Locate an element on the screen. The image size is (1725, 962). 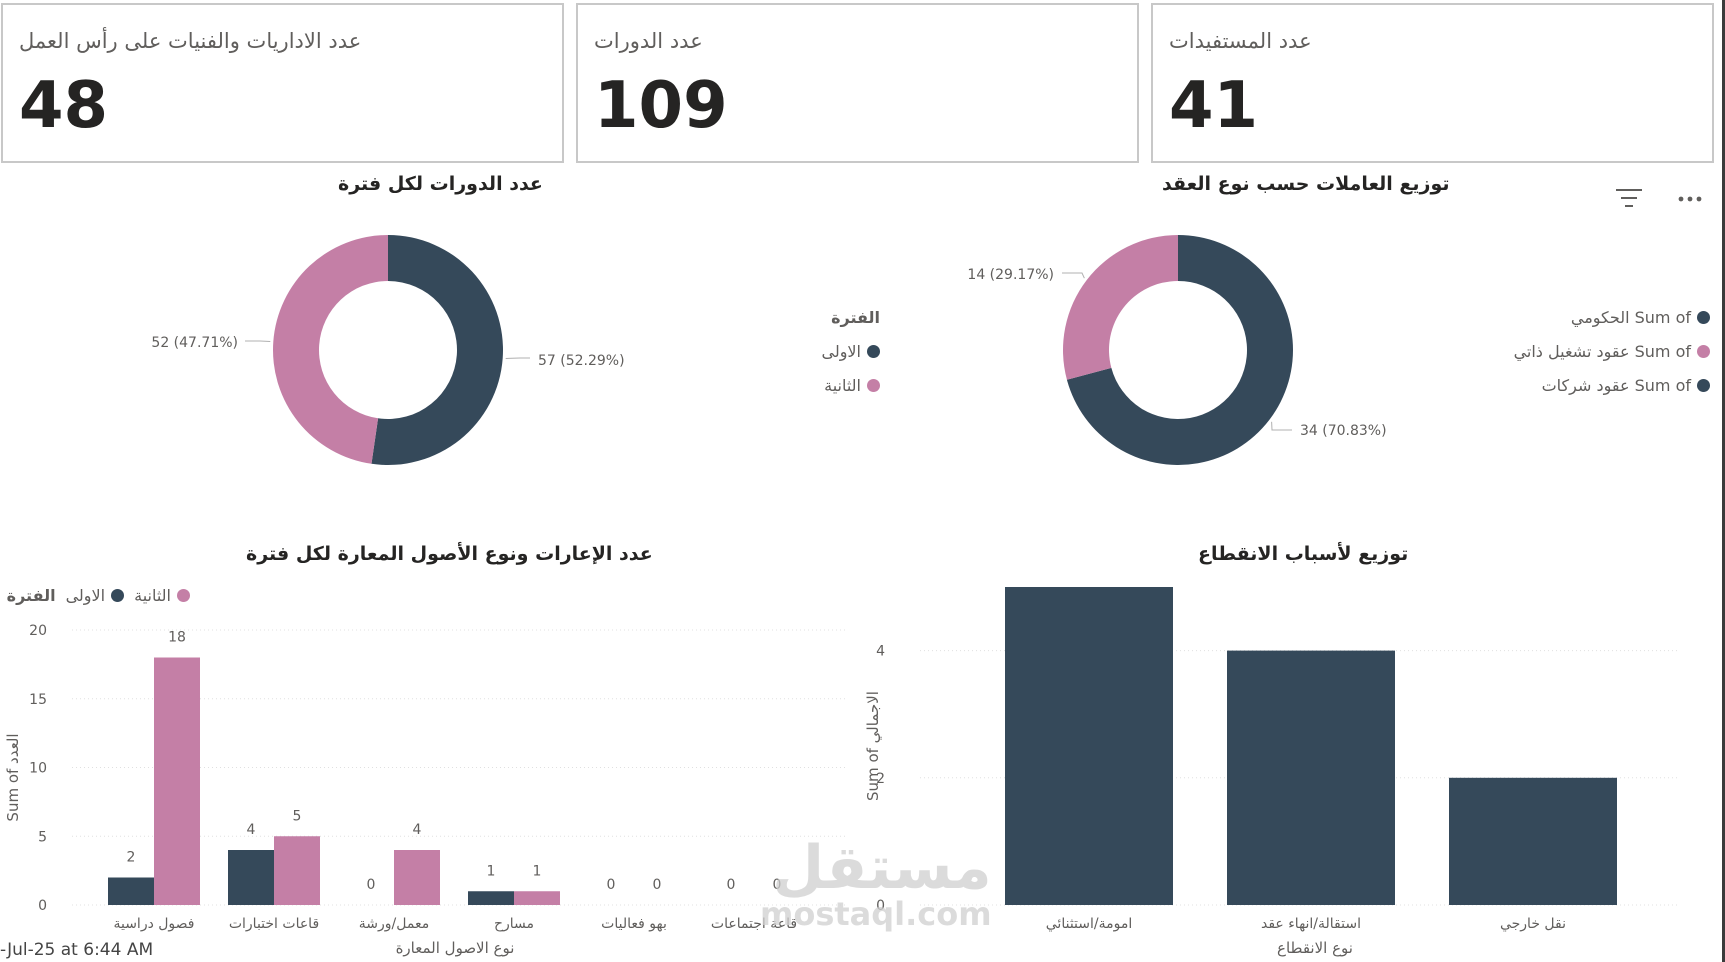
kpi-label: عدد الاداريات والفنيات على رأس العمل is located at coordinates (190, 41).